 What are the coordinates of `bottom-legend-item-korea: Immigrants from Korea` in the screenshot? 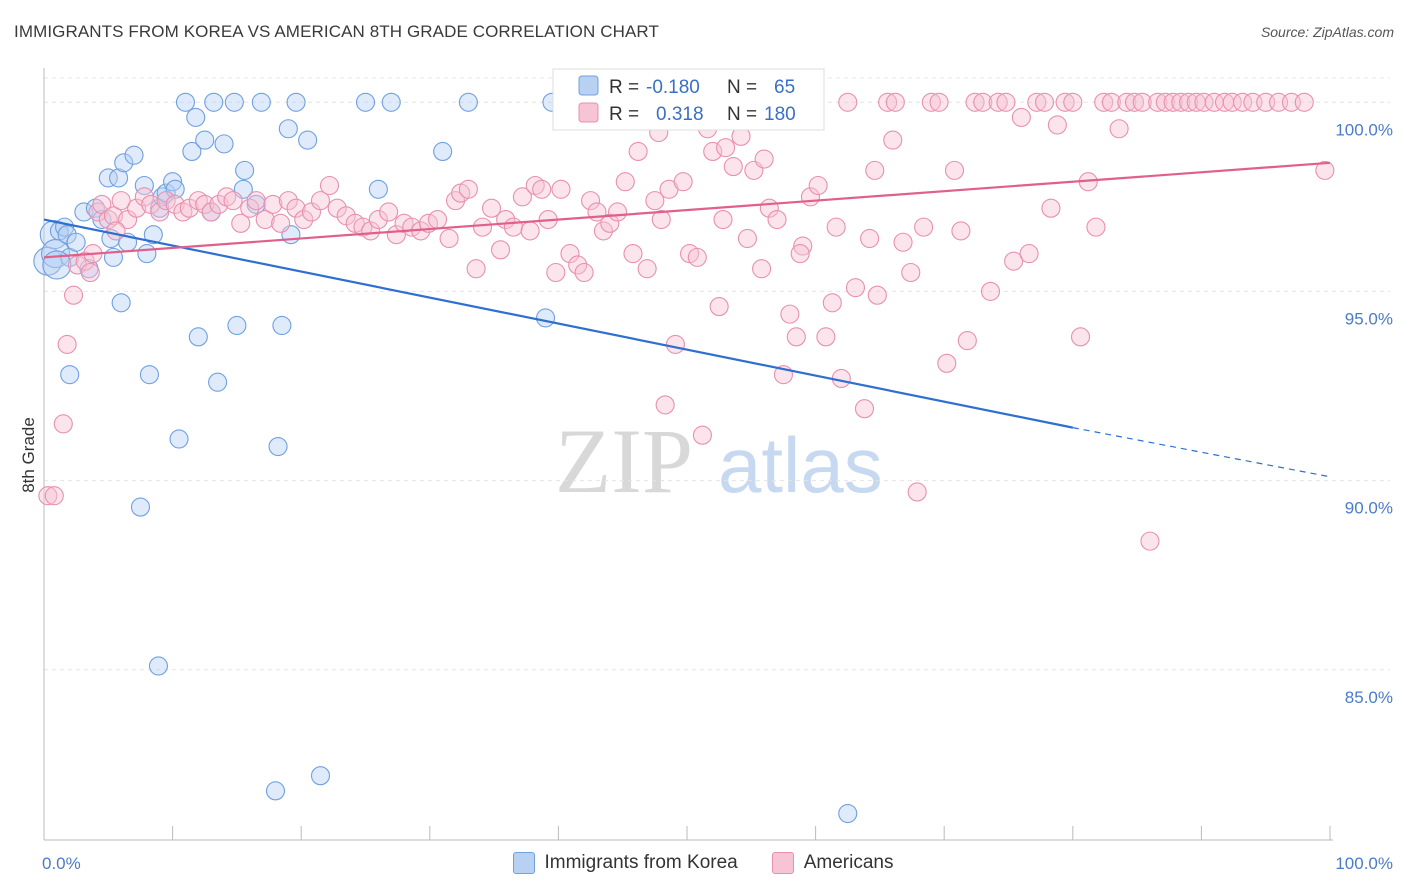 It's located at (625, 863).